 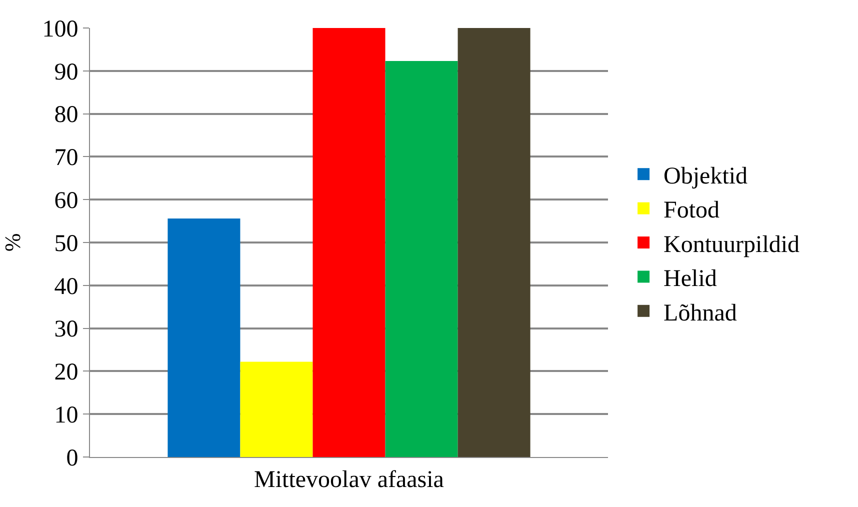 What do you see at coordinates (72, 458) in the screenshot?
I see `y-tick-label: 0` at bounding box center [72, 458].